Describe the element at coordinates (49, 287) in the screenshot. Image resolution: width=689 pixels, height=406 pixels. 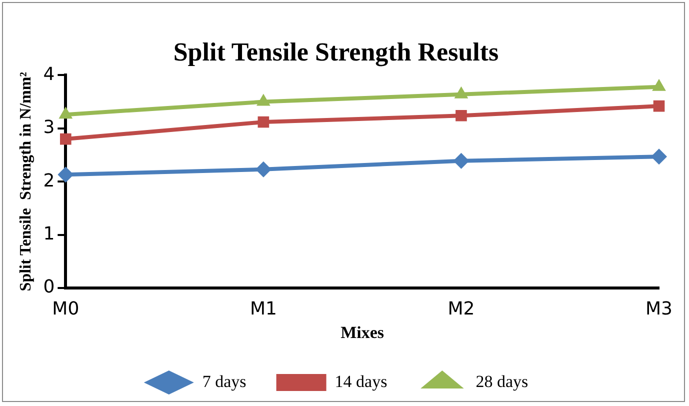
I see `y-tick-label: 0` at that location.